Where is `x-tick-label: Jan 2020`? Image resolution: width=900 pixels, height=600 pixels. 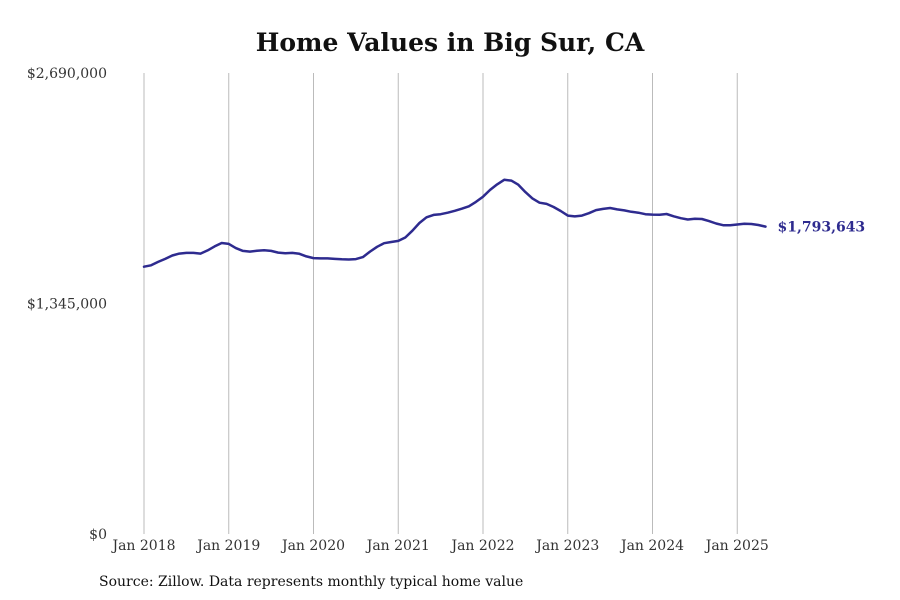
x-tick-label: Jan 2020 is located at coordinates (312, 546).